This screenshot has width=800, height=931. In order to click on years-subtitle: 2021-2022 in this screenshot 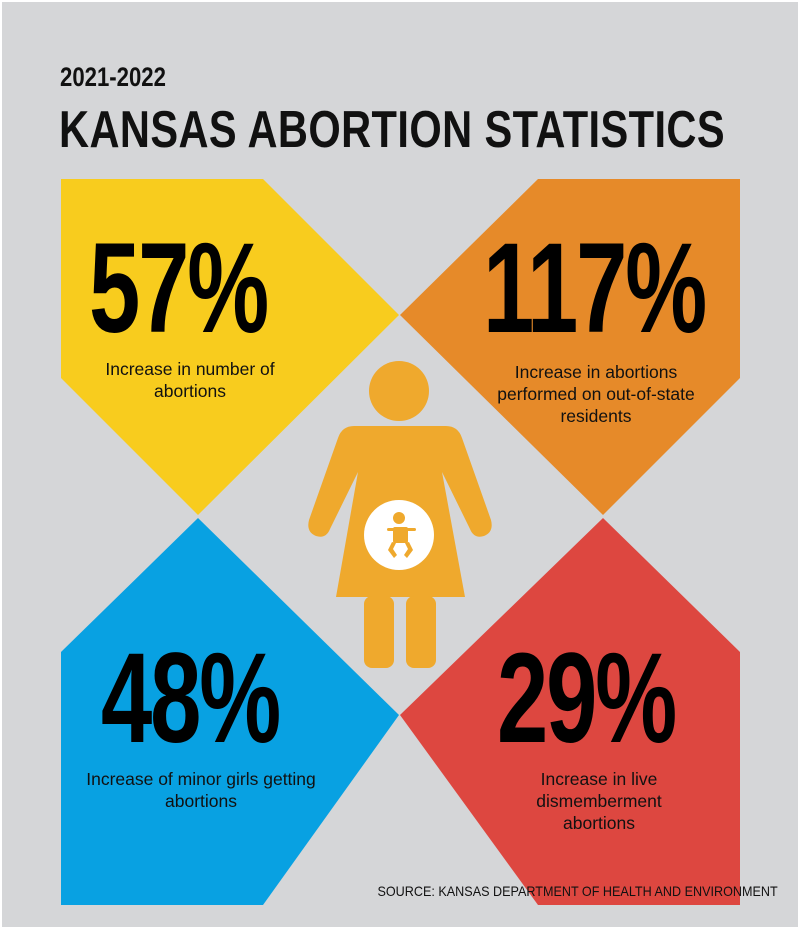, I will do `click(113, 77)`.